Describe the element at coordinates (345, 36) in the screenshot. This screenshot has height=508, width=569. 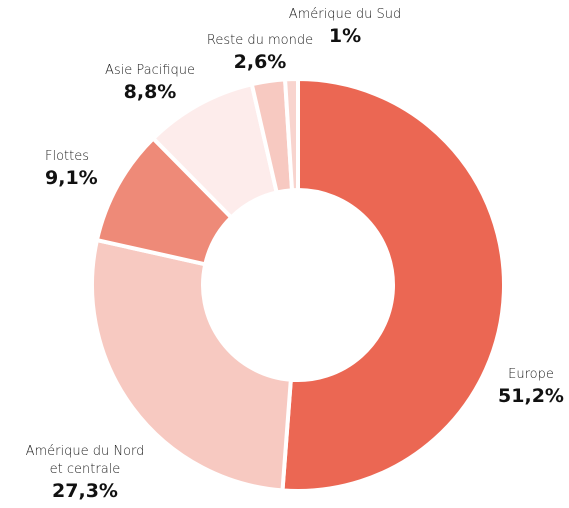
I see `value-label: 1%` at that location.